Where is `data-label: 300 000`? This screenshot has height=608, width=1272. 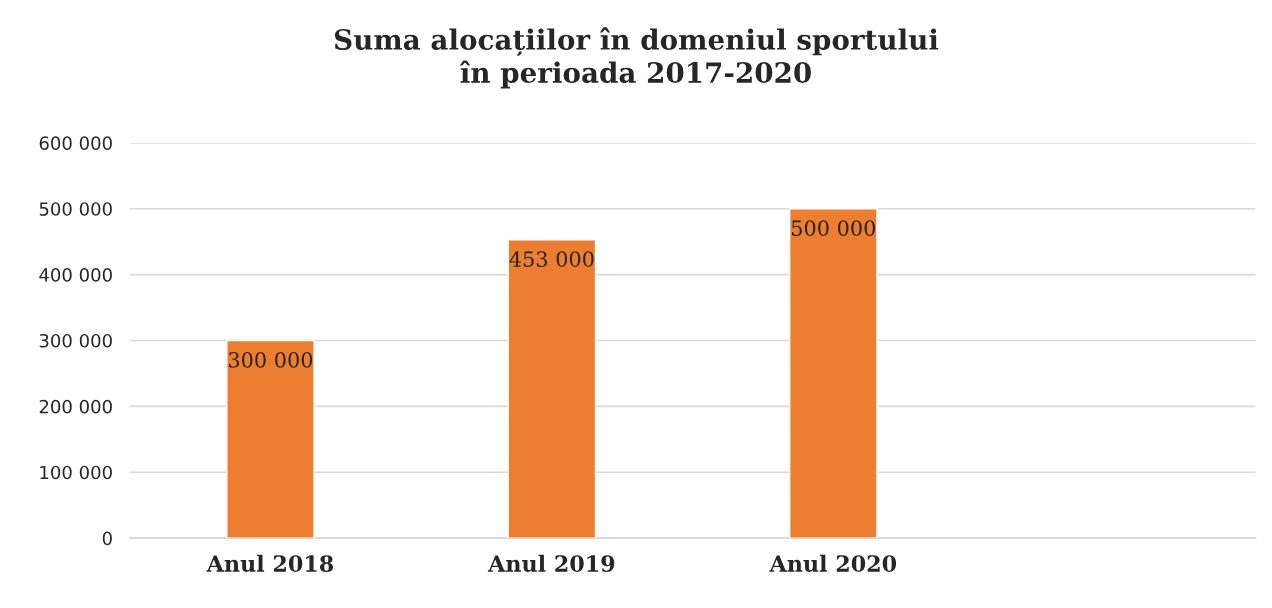 data-label: 300 000 is located at coordinates (270, 359).